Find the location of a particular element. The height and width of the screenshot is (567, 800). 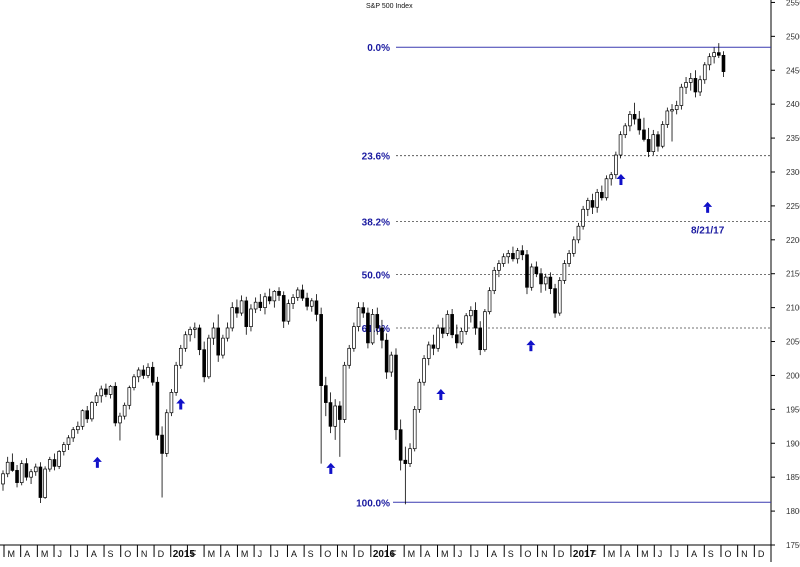

y-tick-label: 2400 is located at coordinates (793, 104).